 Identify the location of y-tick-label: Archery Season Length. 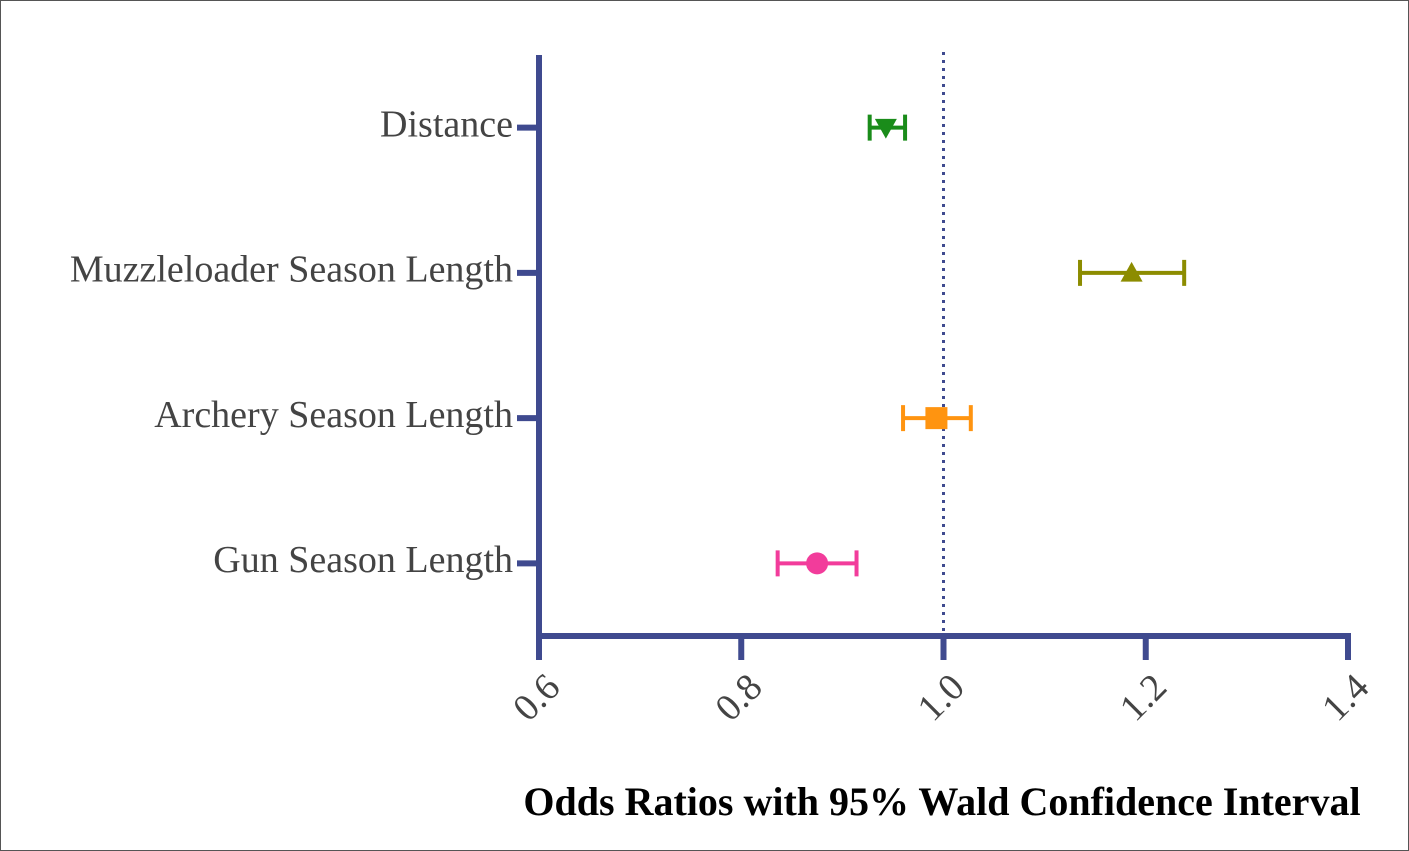
(333, 415).